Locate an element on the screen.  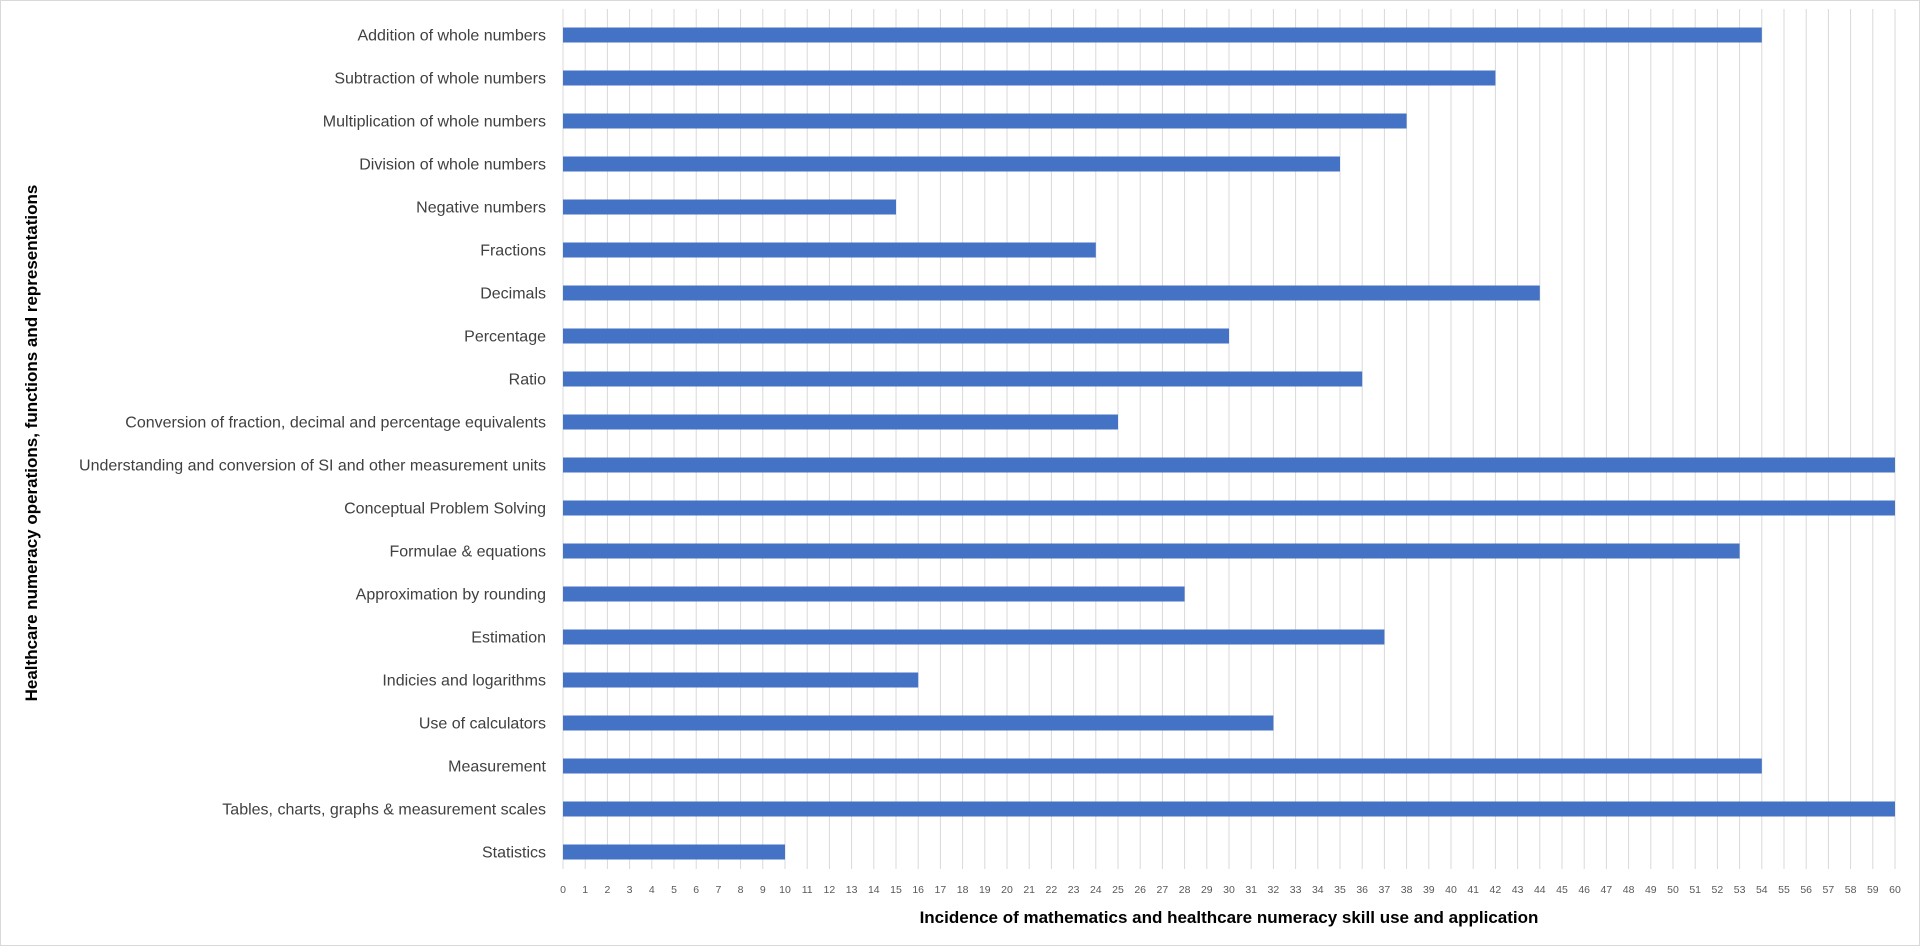
category-label: Measurement is located at coordinates (497, 767).